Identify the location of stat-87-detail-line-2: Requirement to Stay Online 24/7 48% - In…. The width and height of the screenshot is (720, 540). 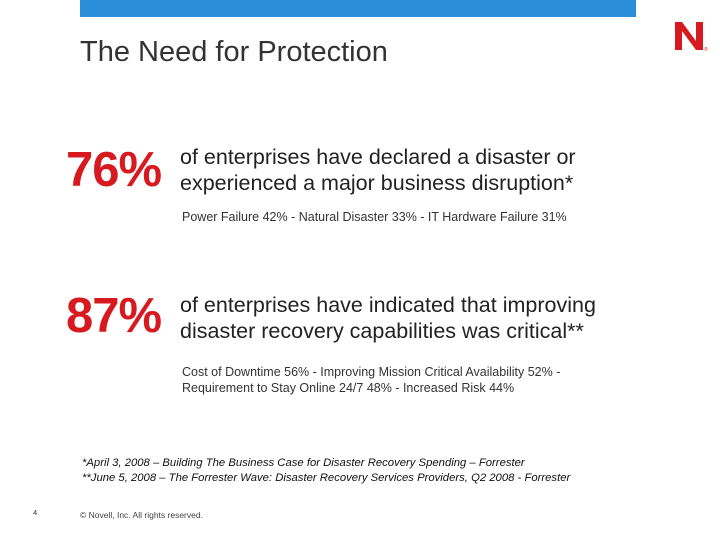
(348, 388).